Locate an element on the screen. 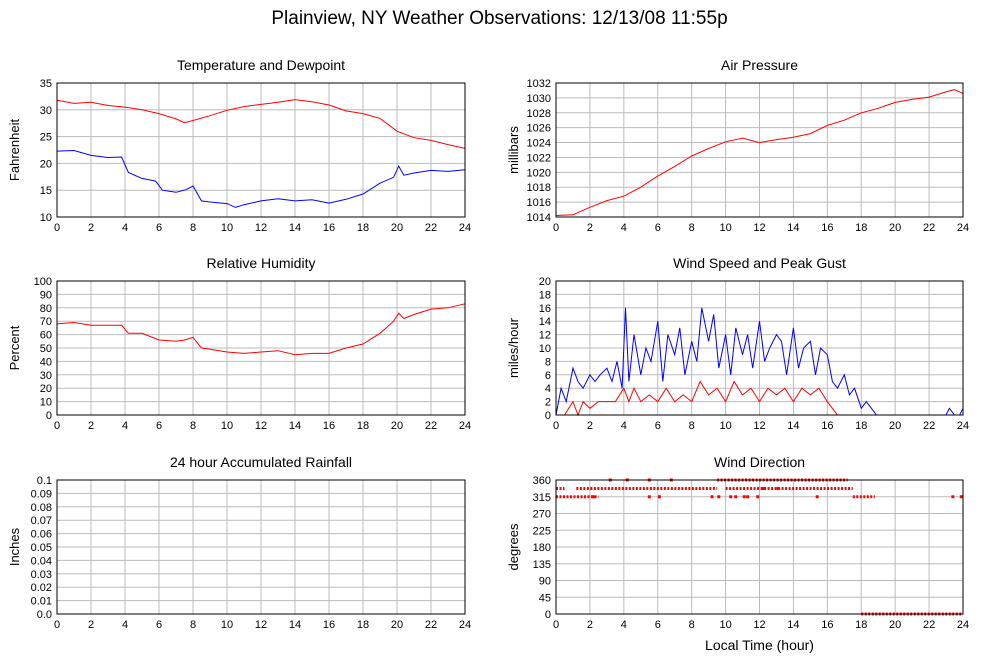 This screenshot has width=999, height=659. y-tick-label: 70 is located at coordinates (46, 322).